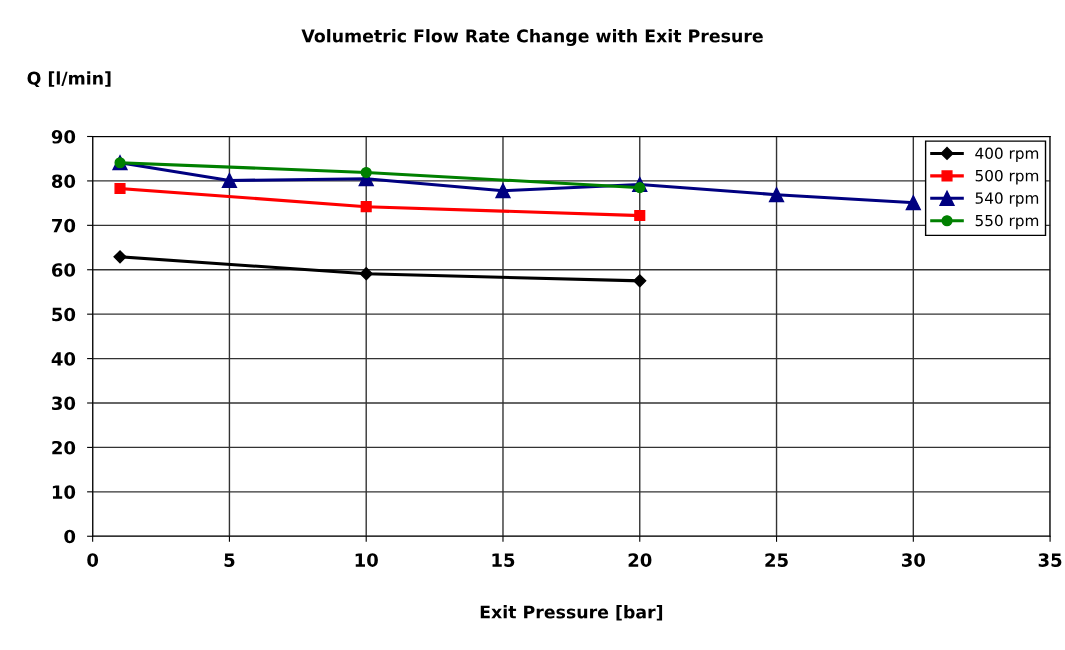 Image resolution: width=1065 pixels, height=650 pixels. I want to click on y-tick-label: 70, so click(64, 225).